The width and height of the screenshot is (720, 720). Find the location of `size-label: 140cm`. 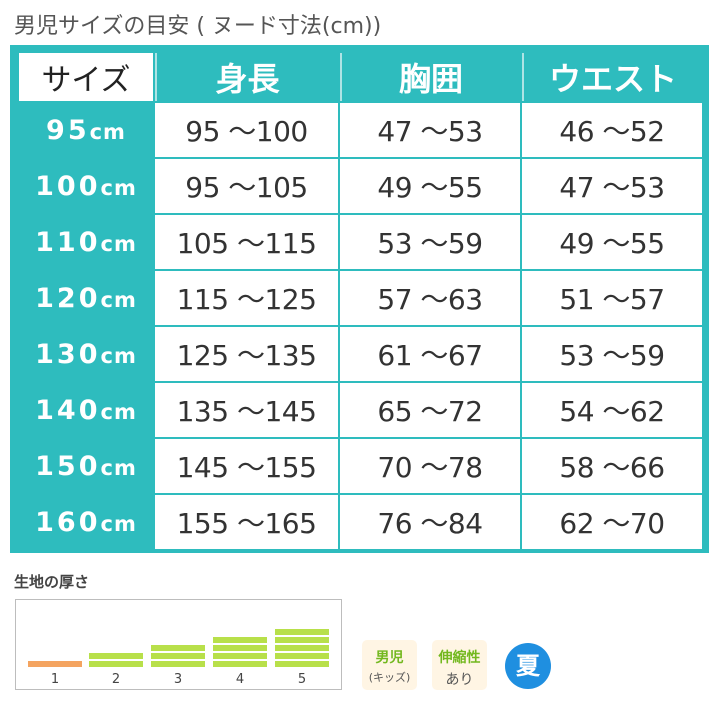

size-label: 140cm is located at coordinates (86, 410).